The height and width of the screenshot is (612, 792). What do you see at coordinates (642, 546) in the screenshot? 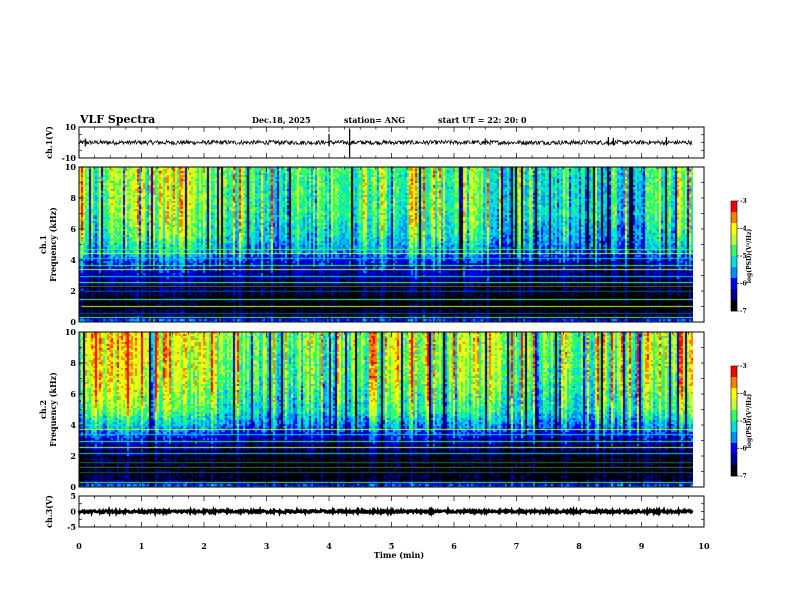
I see `x-tick-label: 9` at bounding box center [642, 546].